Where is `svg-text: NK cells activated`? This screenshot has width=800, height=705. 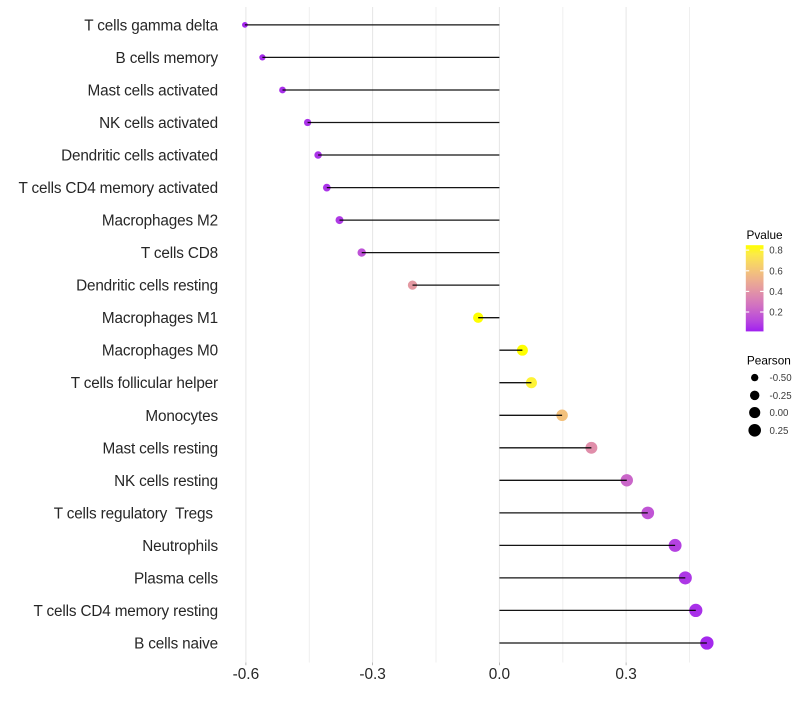
svg-text: NK cells activated is located at coordinates (158, 123).